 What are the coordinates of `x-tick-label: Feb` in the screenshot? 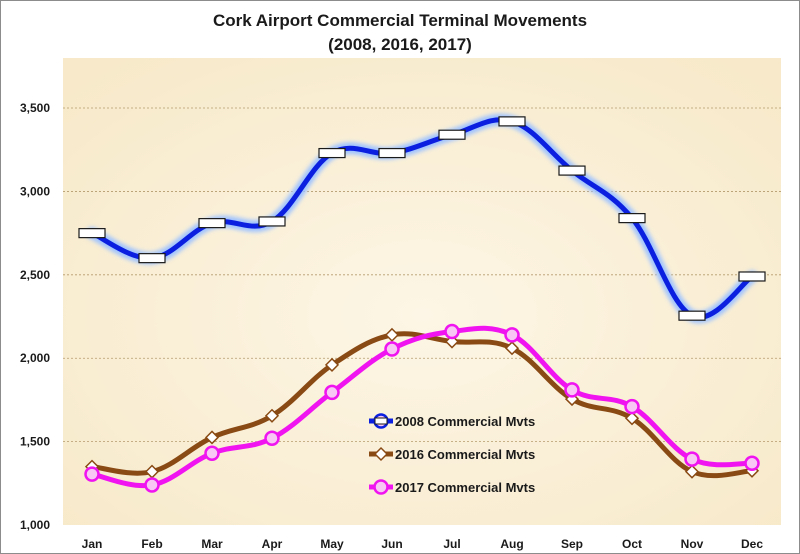 It's located at (151, 544).